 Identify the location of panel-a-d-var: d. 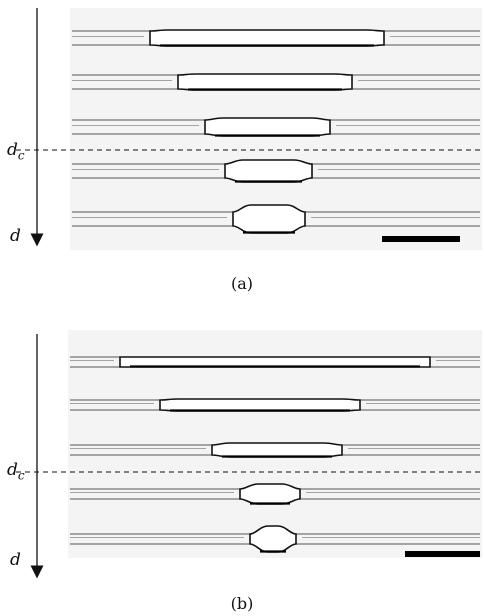
(15, 236).